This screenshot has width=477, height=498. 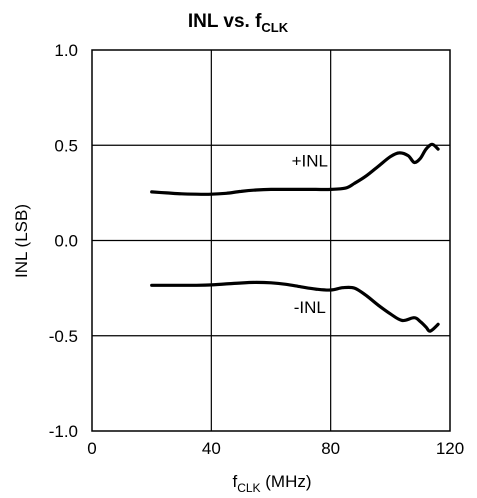 I want to click on y-tick-label: 1.0, so click(x=66, y=50).